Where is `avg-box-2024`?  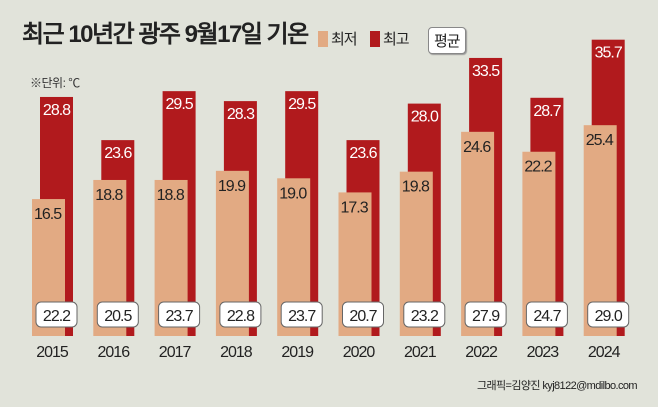
avg-box-2024 is located at coordinates (608, 314).